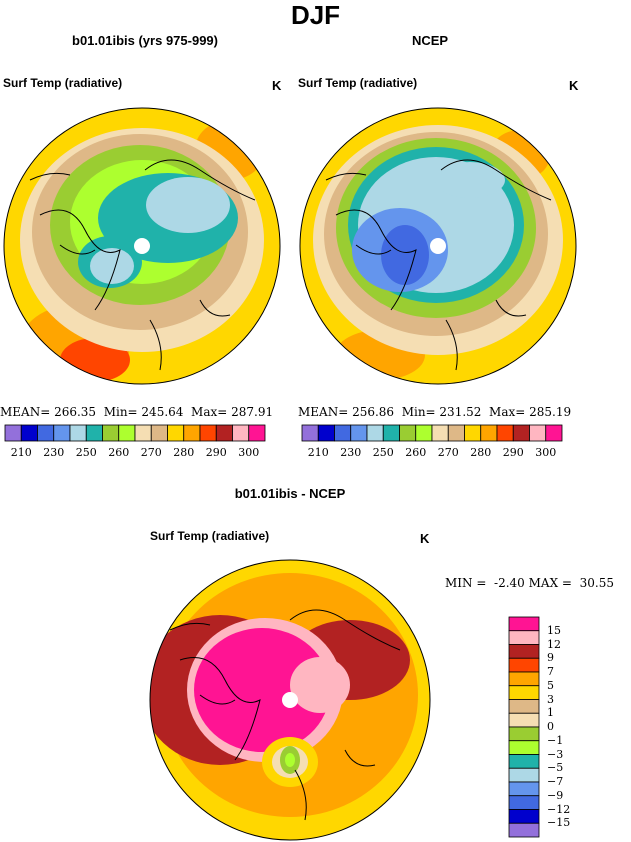 Image resolution: width=631 pixels, height=842 pixels. Describe the element at coordinates (574, 85) in the screenshot. I see `obs-units-label: K` at that location.